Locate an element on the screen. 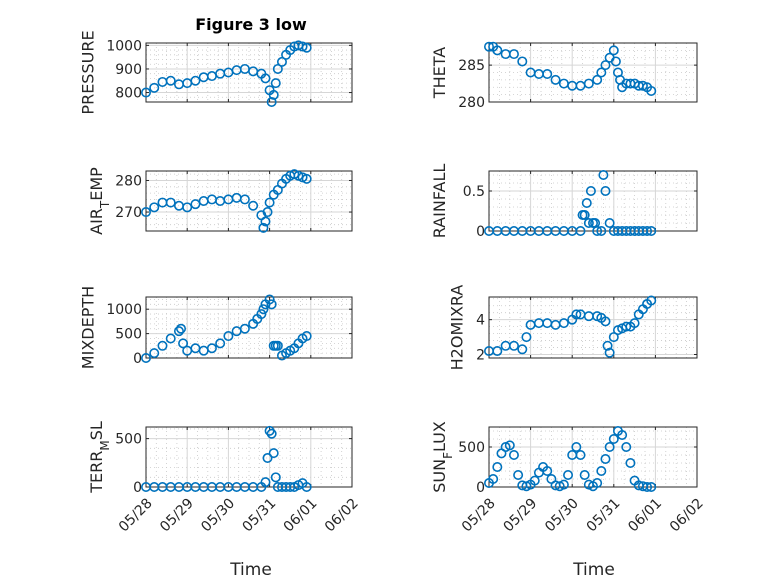 This screenshot has width=778, height=583. y-axis-label: RAINFALL is located at coordinates (439, 201).